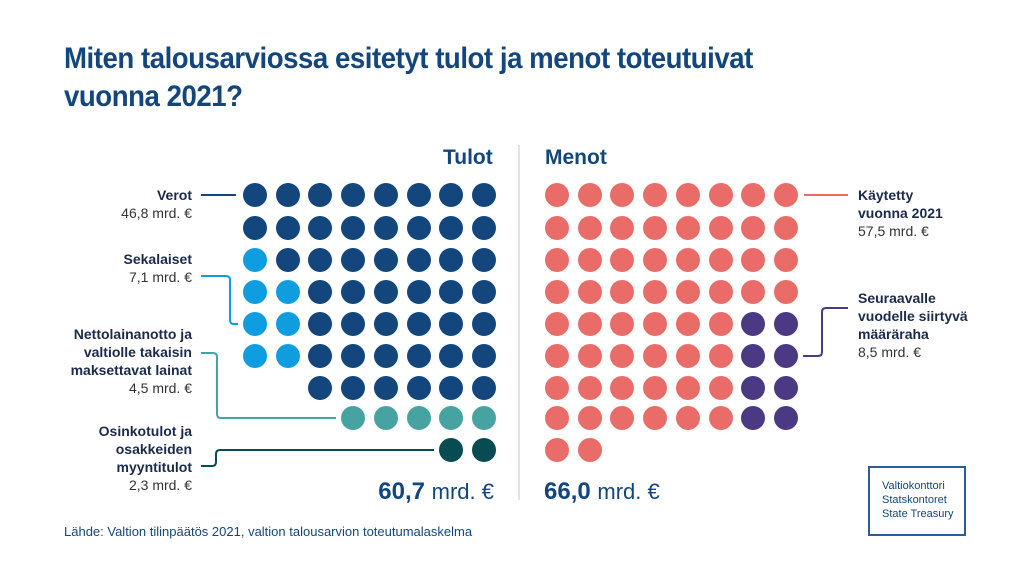 This screenshot has width=1024, height=576. Describe the element at coordinates (156, 204) in the screenshot. I see `label-verot: Verot 46,8 mrd. €` at that location.